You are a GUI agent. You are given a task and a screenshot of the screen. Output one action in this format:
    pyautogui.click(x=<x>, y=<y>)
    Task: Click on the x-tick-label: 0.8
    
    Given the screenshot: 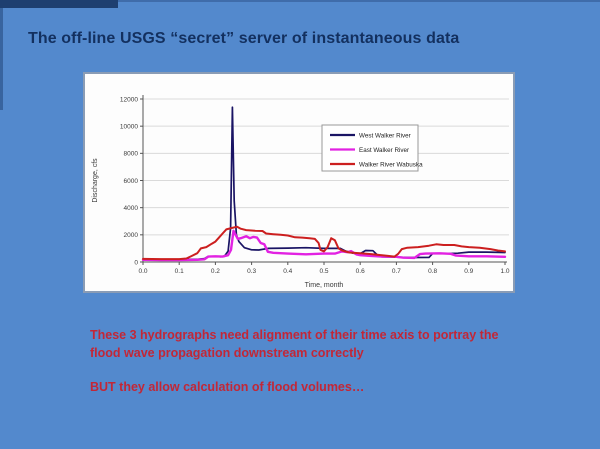 What is the action you would take?
    pyautogui.click(x=432, y=271)
    